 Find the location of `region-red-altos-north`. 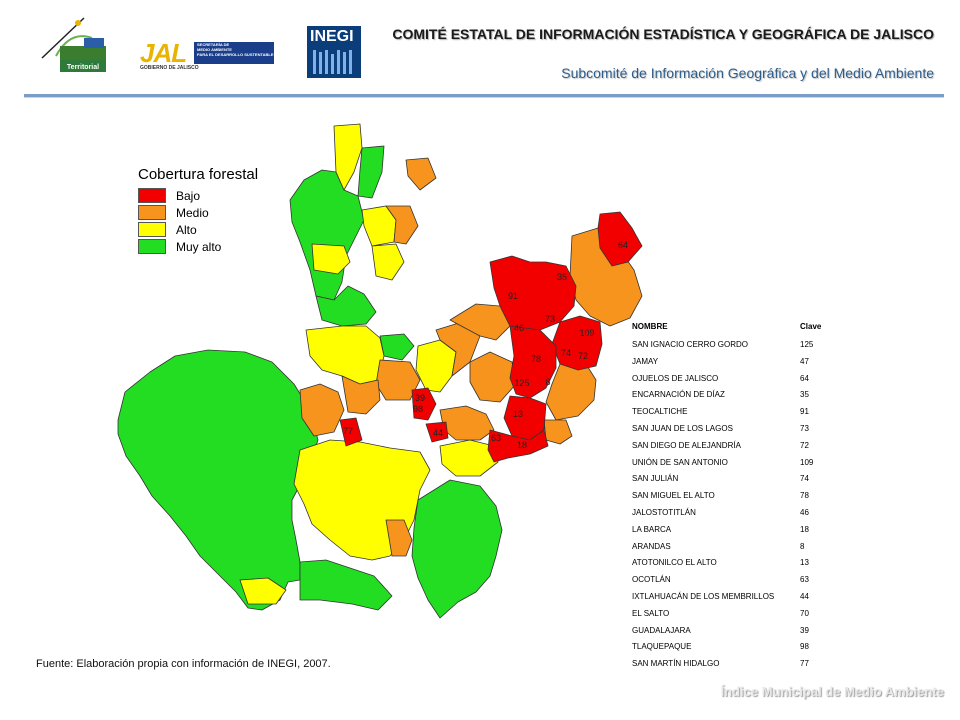

region-red-altos-north is located at coordinates (533, 296).